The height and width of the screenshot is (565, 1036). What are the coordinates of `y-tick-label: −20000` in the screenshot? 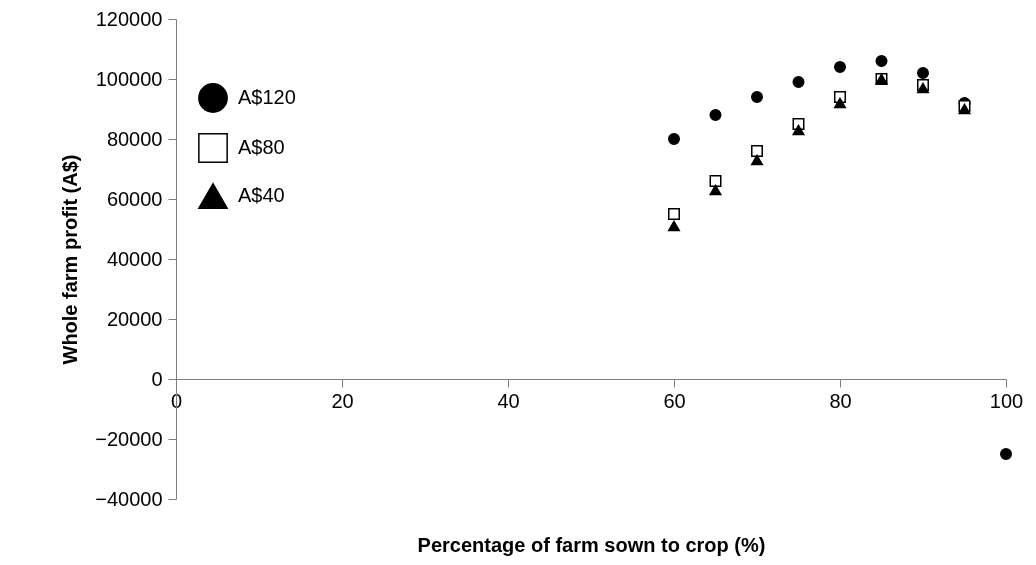 It's located at (129, 438).